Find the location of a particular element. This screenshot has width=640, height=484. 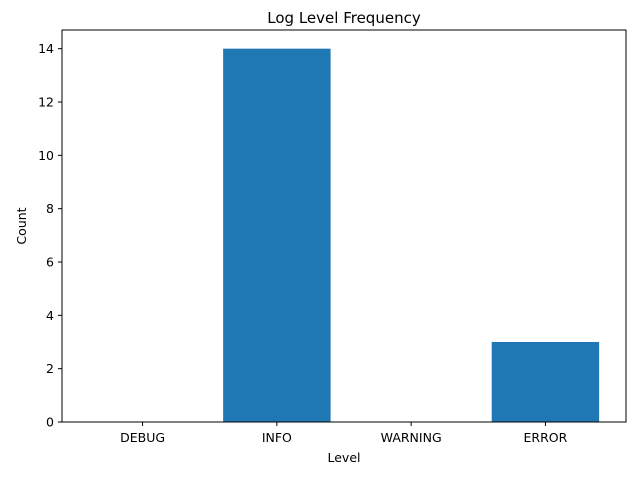

y-axis-ticks: 0 2 4 6 8 10 12 14 is located at coordinates (50, 235).